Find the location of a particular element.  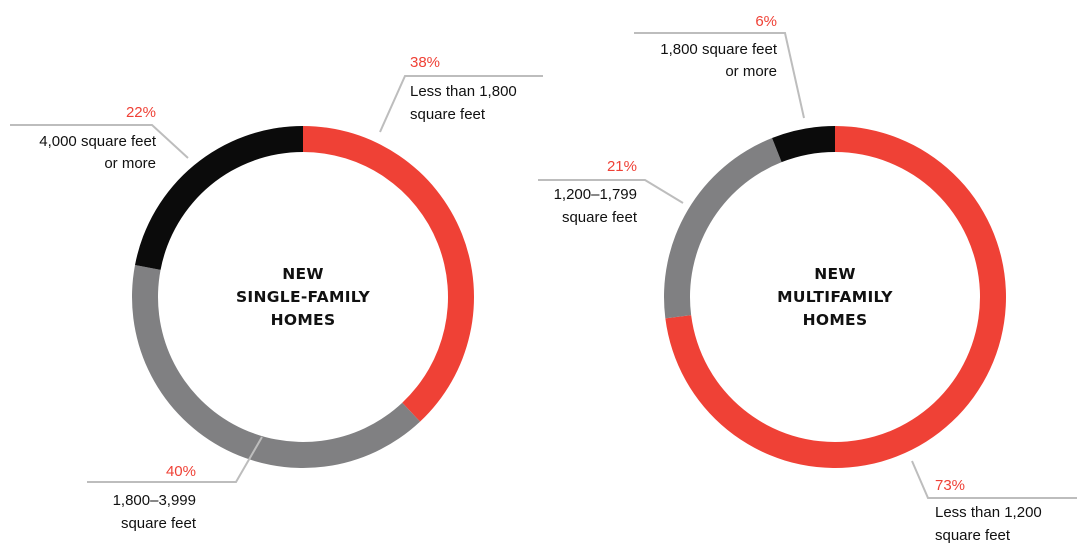

slice-value-label: 21% is located at coordinates (622, 166).